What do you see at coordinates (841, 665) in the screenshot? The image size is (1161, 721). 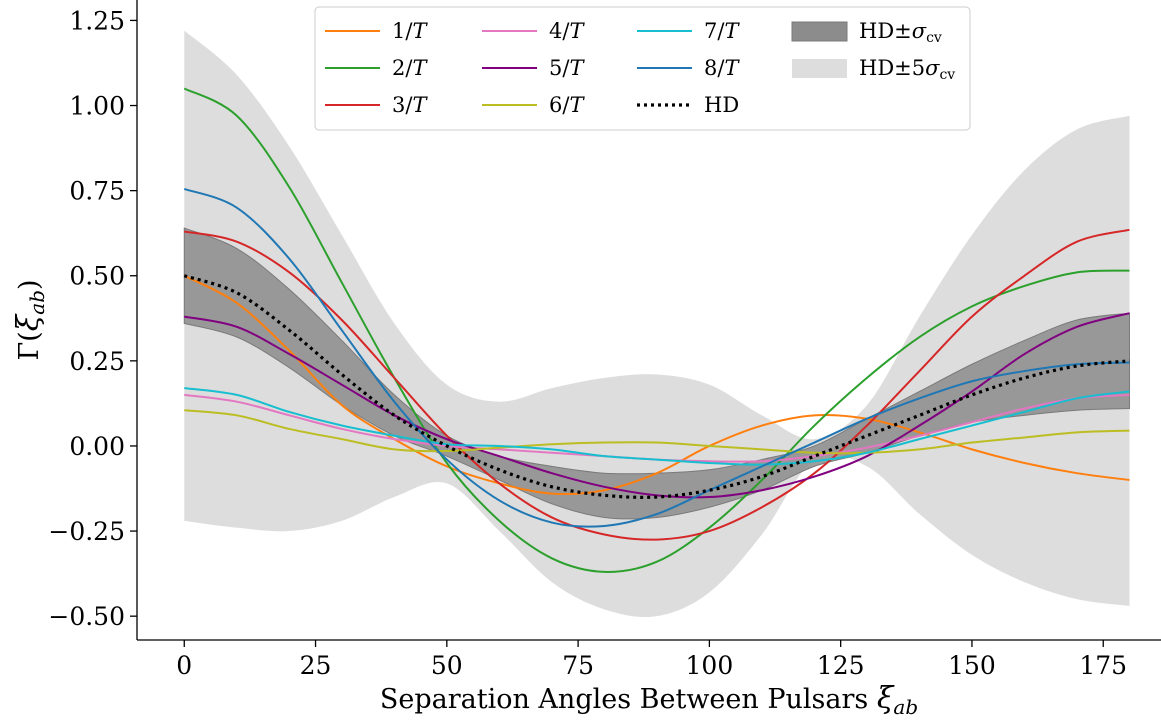 I see `x-tick-label: 125` at bounding box center [841, 665].